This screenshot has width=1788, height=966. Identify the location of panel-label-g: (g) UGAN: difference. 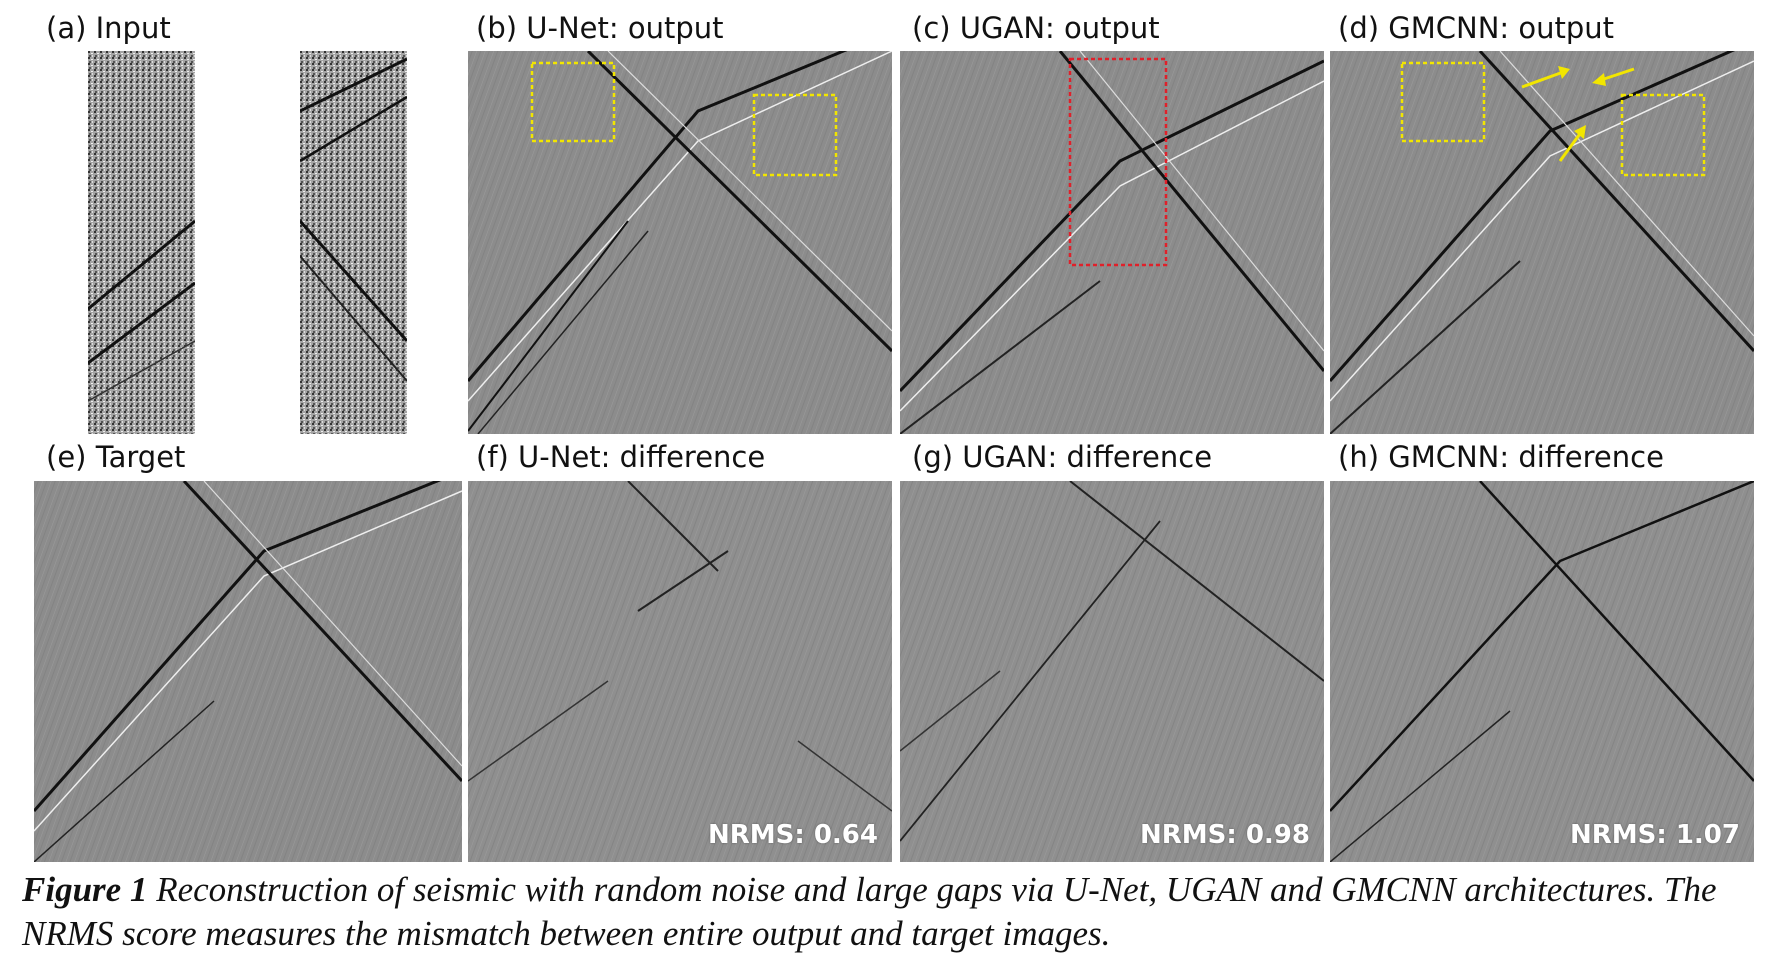
(1062, 457).